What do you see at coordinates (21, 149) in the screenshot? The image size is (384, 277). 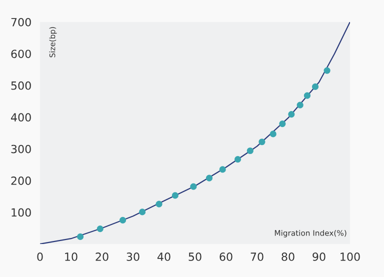 I see `y-tick-label: 300` at bounding box center [21, 149].